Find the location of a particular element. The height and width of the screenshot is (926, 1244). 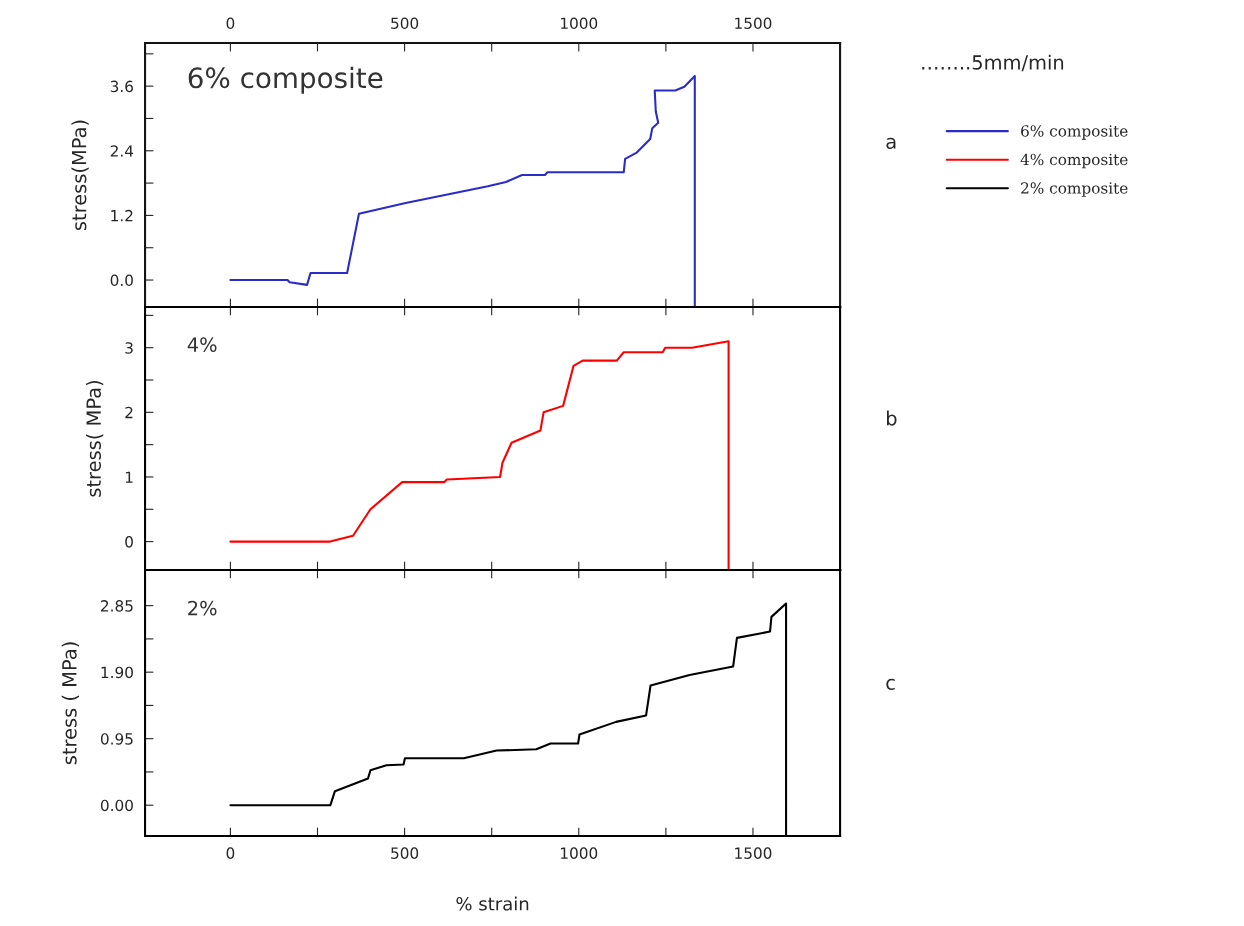

y-tick-label: 2.4 is located at coordinates (122, 151).